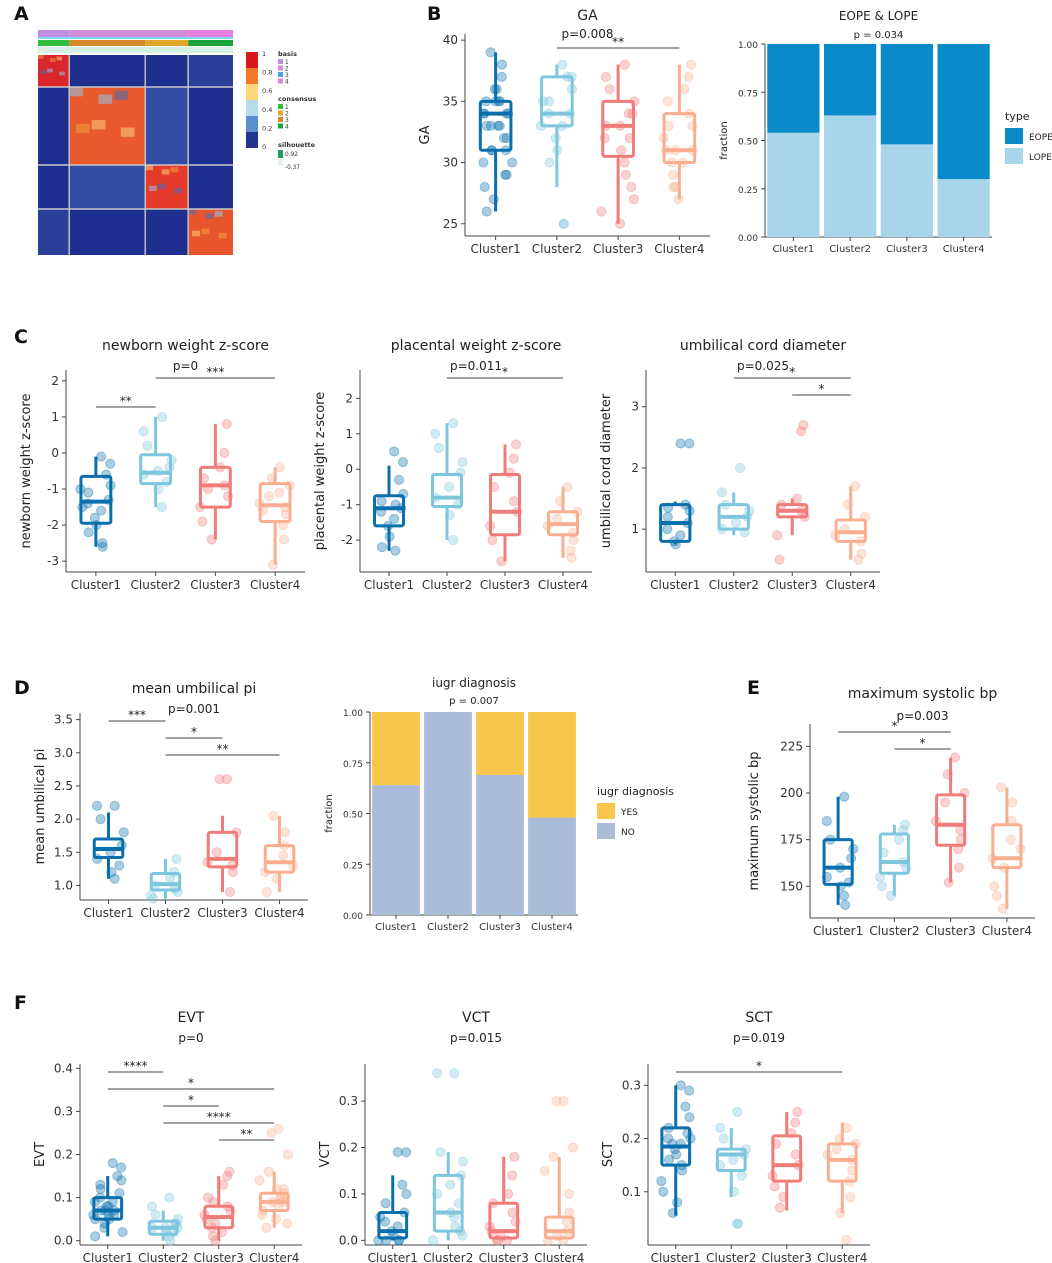 The width and height of the screenshot is (1052, 1263). Describe the element at coordinates (279, 859) in the screenshot. I see `box-iqr` at that location.